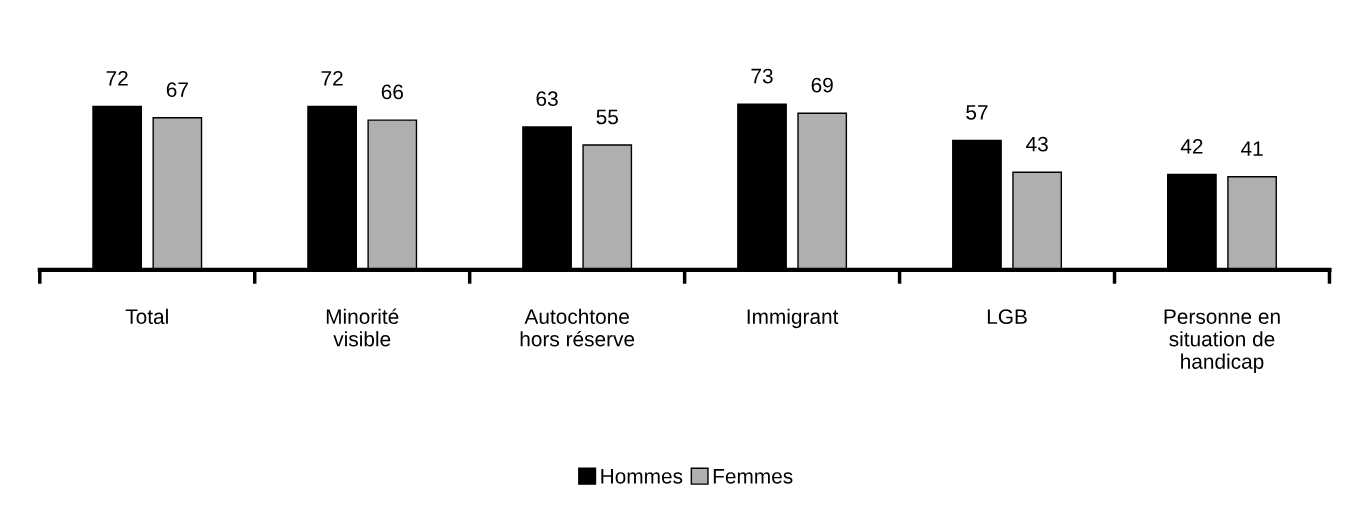 The height and width of the screenshot is (527, 1372). I want to click on data-label: 55, so click(607, 117).